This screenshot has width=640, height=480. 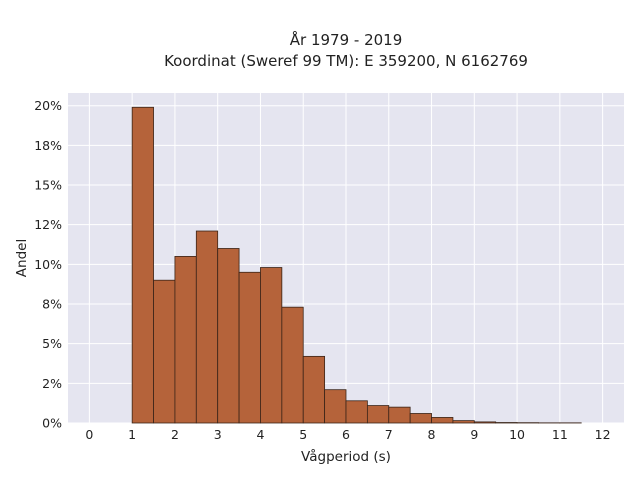 What do you see at coordinates (474, 434) in the screenshot?
I see `x-tick-label: 9` at bounding box center [474, 434].